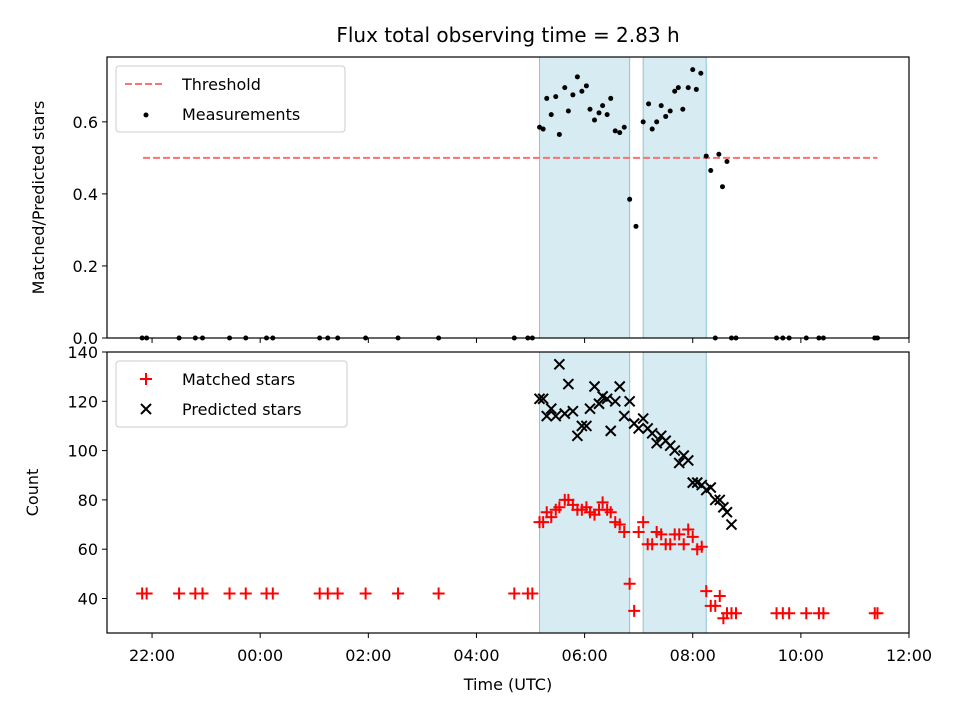 The height and width of the screenshot is (720, 960). Describe the element at coordinates (85, 266) in the screenshot. I see `y-tick-label: 0.2` at that location.